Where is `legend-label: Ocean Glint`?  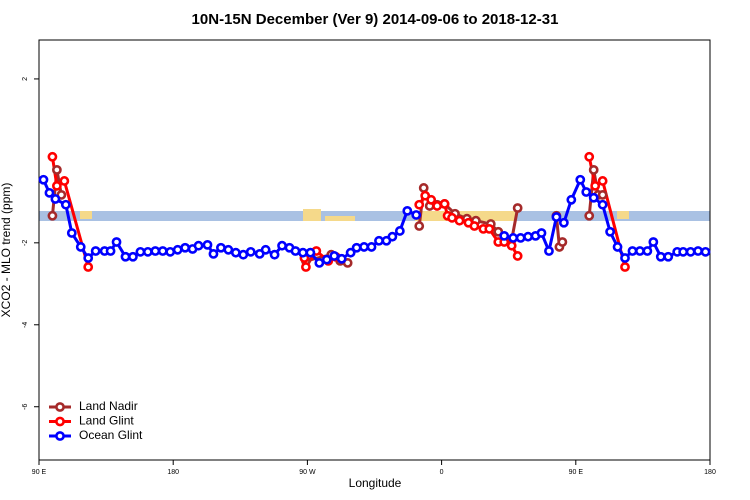
legend-label: Ocean Glint is located at coordinates (111, 435).